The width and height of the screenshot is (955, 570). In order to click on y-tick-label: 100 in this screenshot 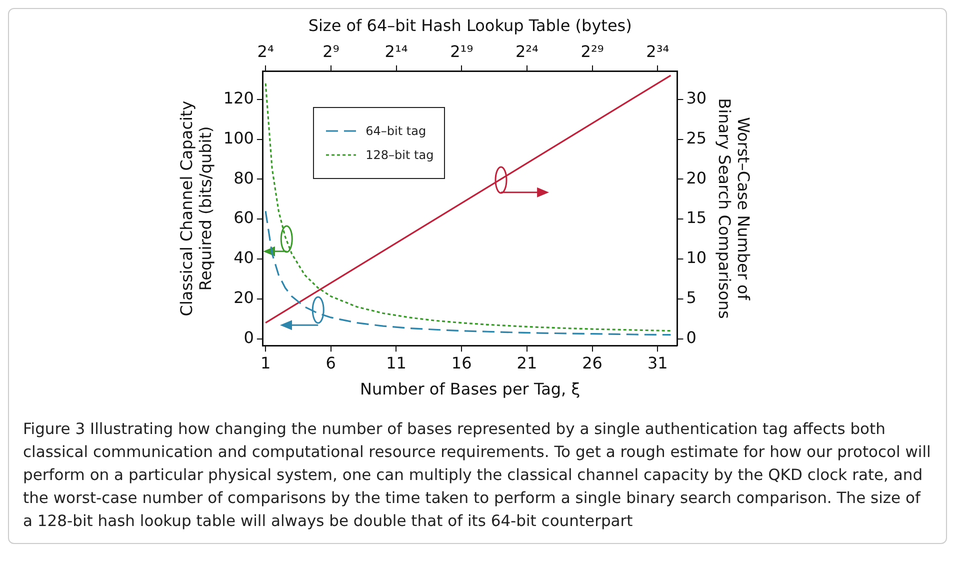, I will do `click(238, 138)`.